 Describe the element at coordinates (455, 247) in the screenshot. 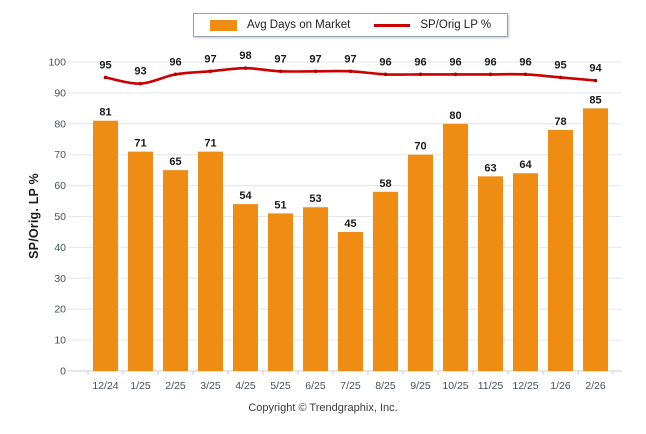

I see `bar-10/25` at that location.